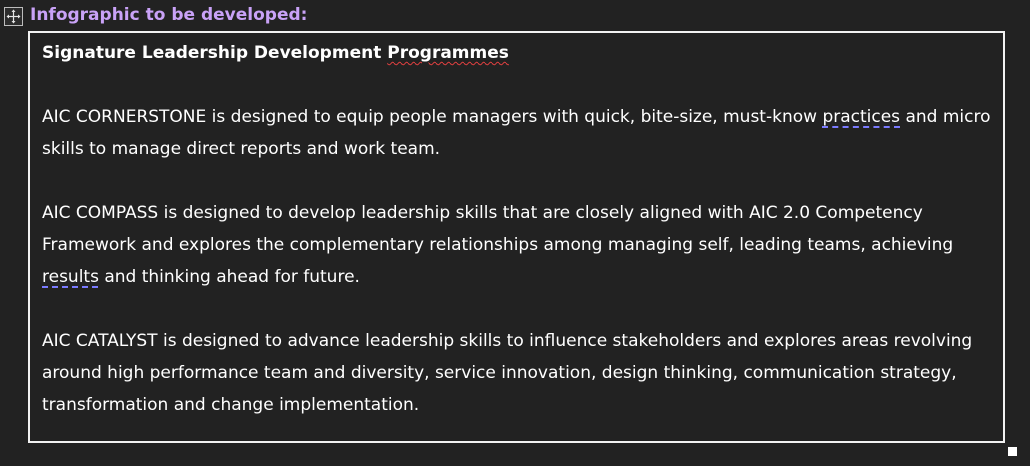  What do you see at coordinates (215, 53) in the screenshot?
I see `title-text: Signature Leadership Development` at bounding box center [215, 53].